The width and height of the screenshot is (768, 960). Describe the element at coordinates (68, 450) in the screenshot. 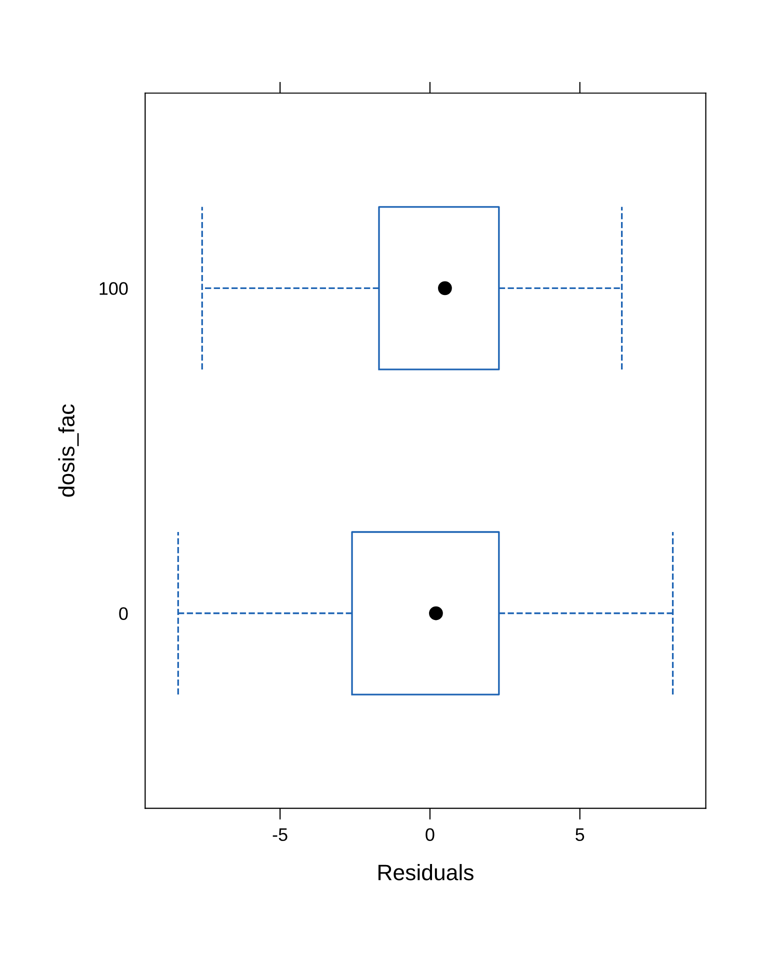

I see `y-axis-title: dosis_fac` at that location.